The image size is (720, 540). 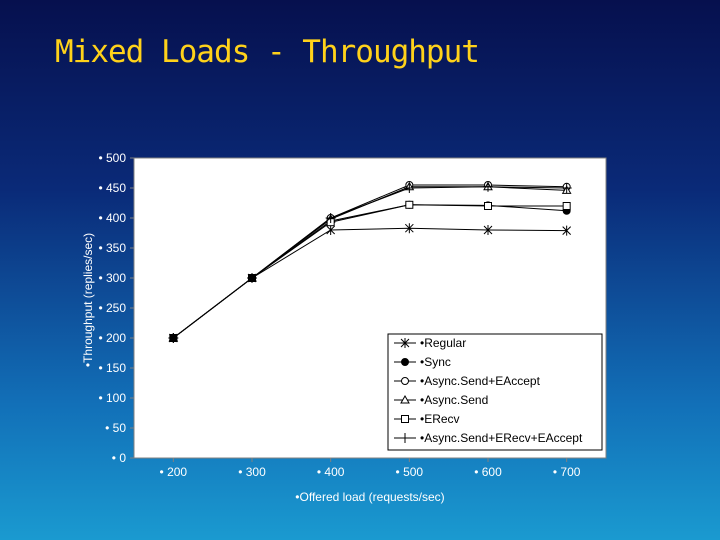 I want to click on y-tick-label-7: • 350, so click(x=112, y=248).